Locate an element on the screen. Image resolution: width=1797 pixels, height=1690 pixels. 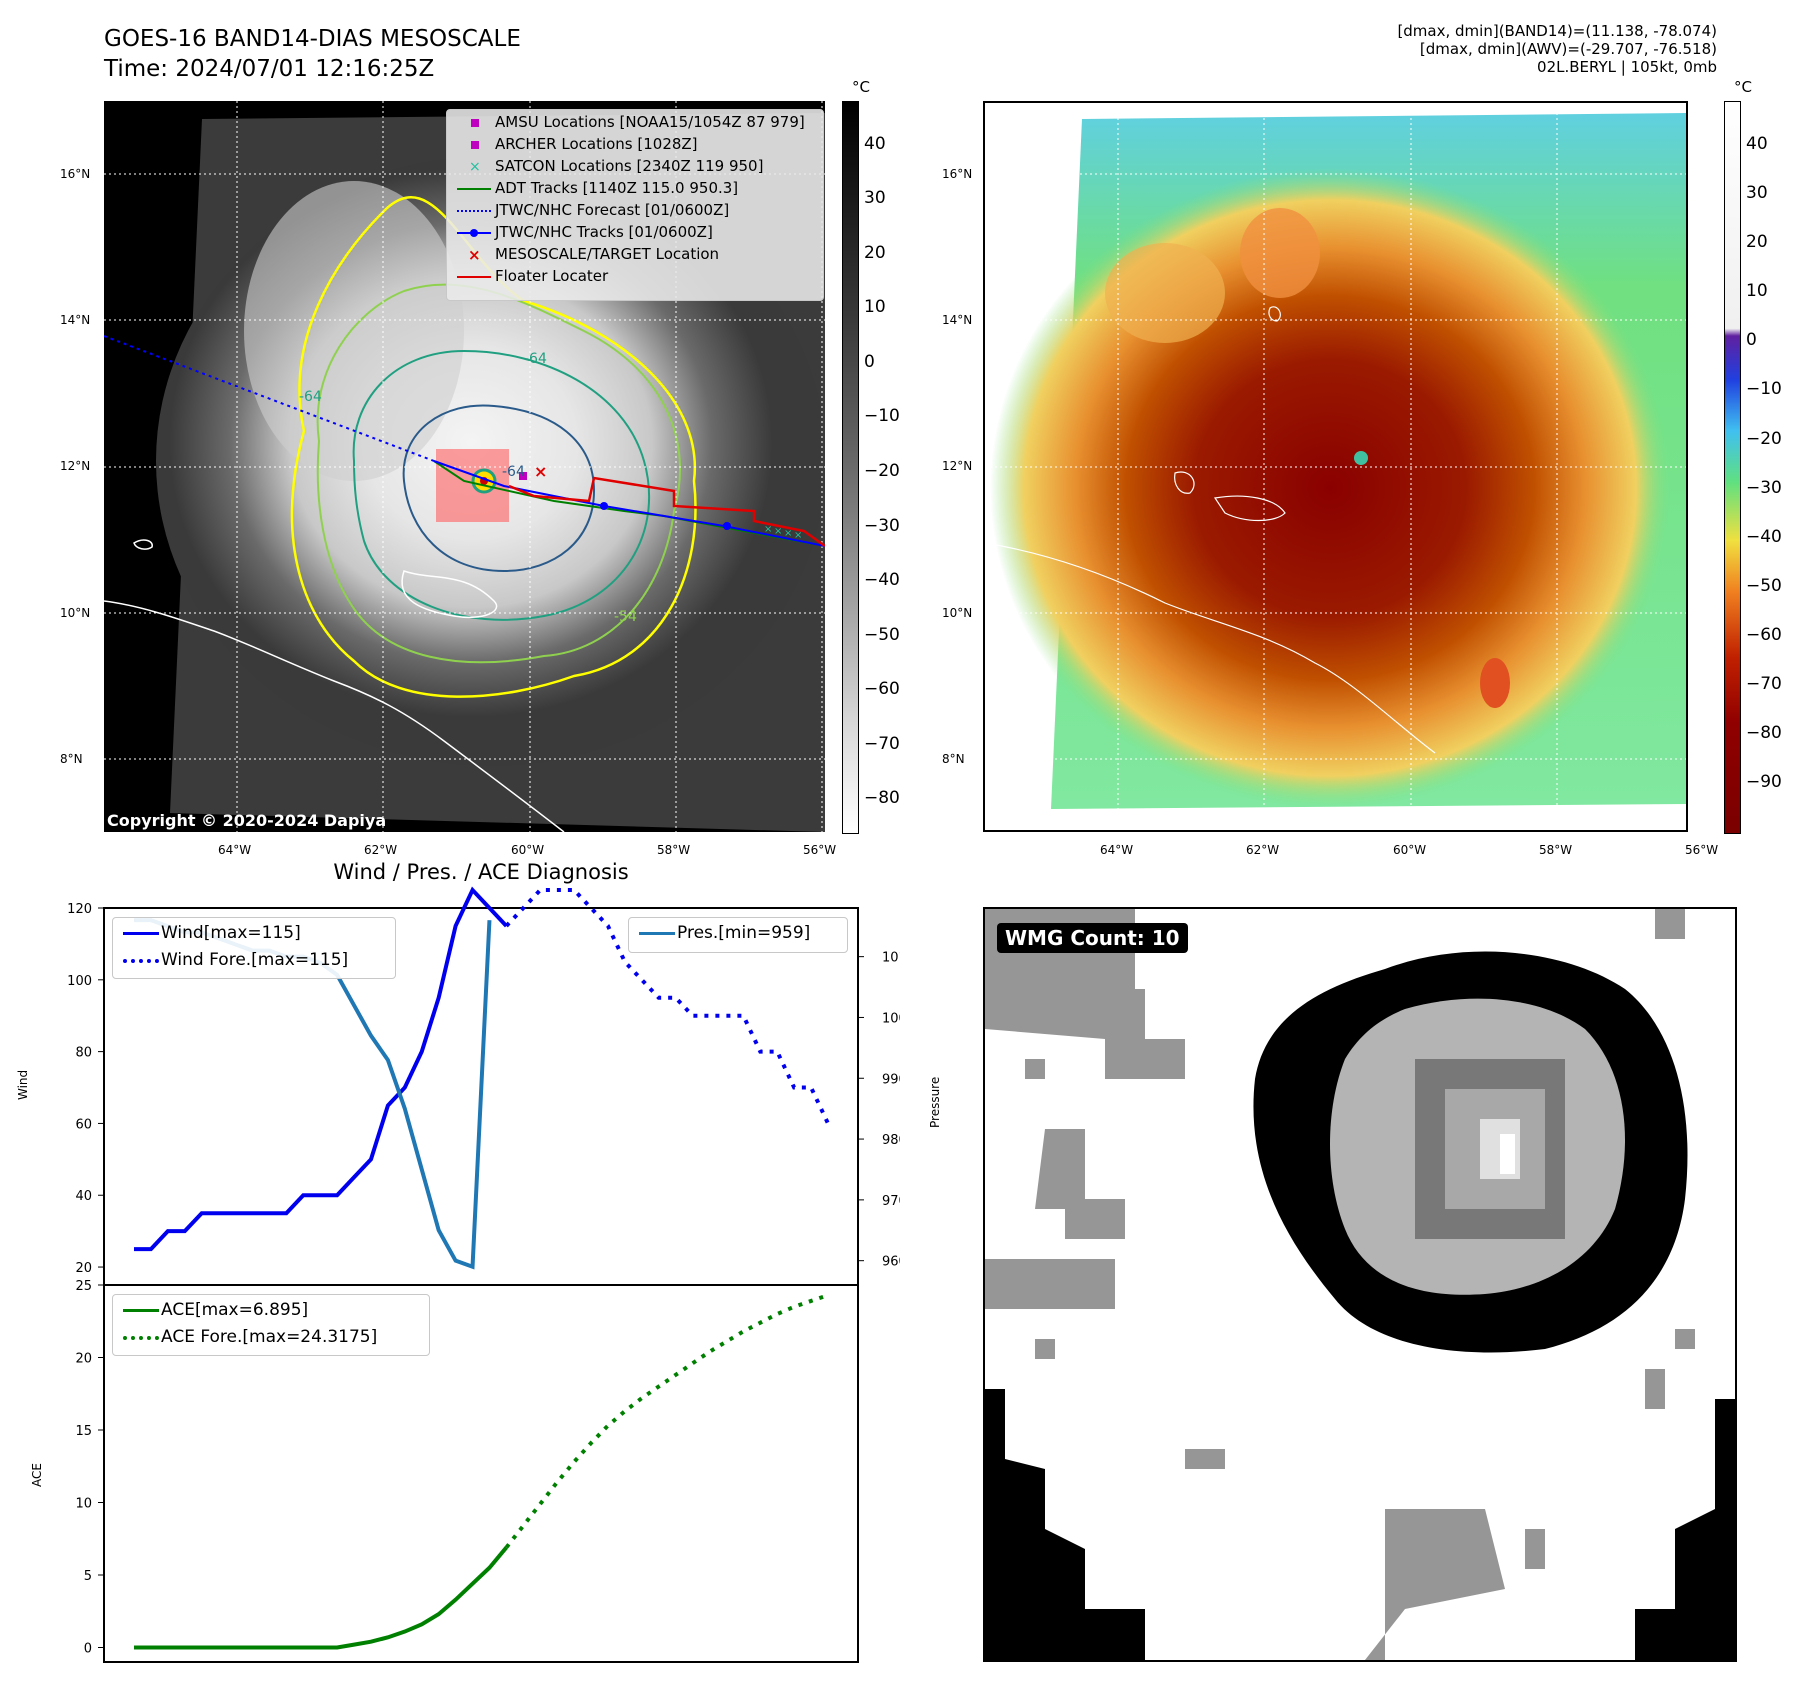
dias-storm is located at coordinates (1330, 488).